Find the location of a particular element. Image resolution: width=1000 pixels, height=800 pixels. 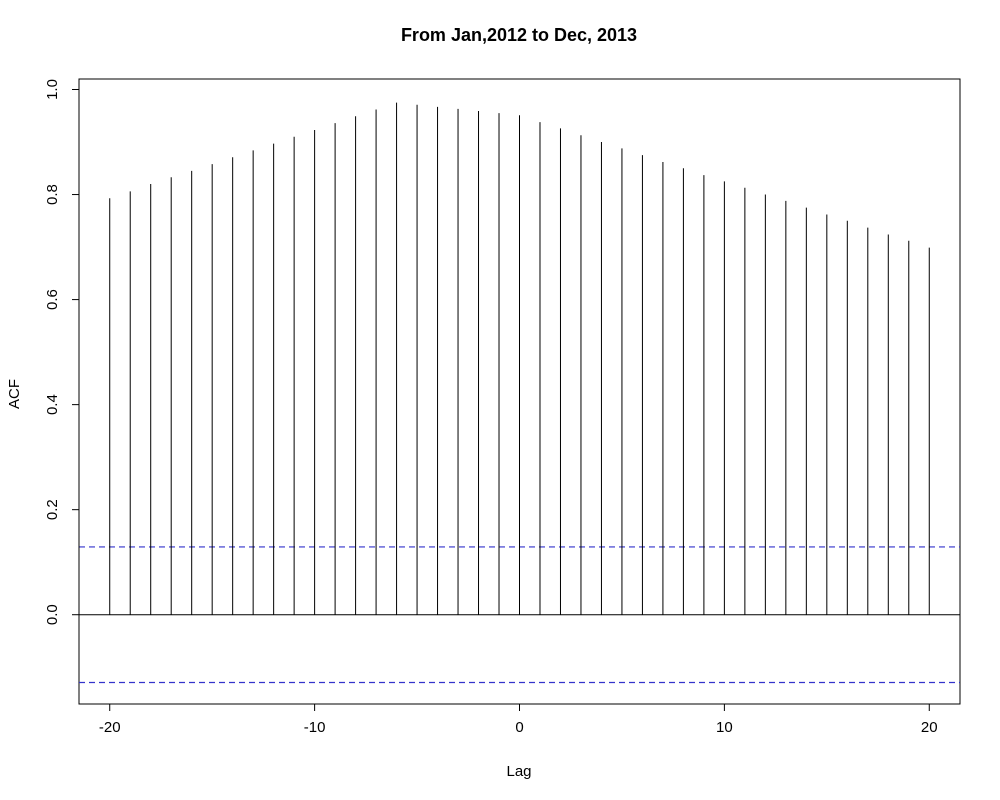

y-tick-label: 0.4 is located at coordinates (52, 404).